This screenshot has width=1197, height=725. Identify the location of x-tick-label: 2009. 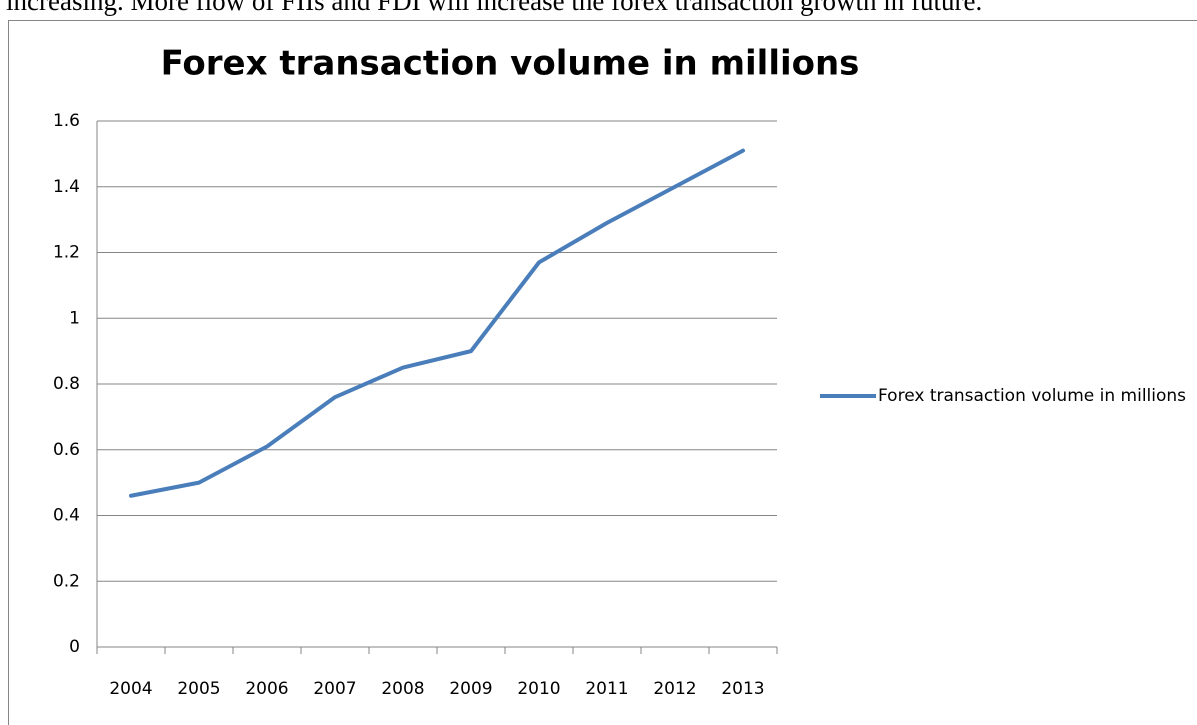
(470, 689).